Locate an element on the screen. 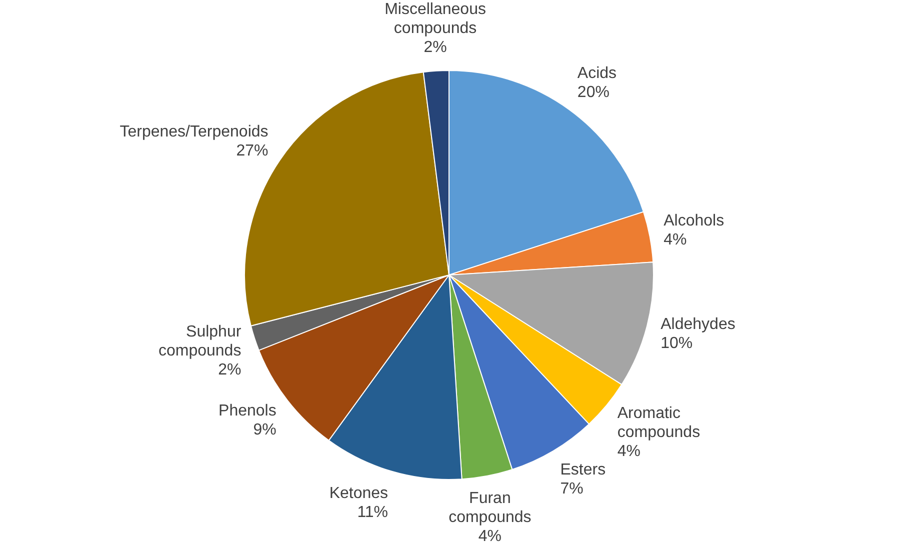 This screenshot has width=898, height=550. slice-label: Ketones is located at coordinates (358, 493).